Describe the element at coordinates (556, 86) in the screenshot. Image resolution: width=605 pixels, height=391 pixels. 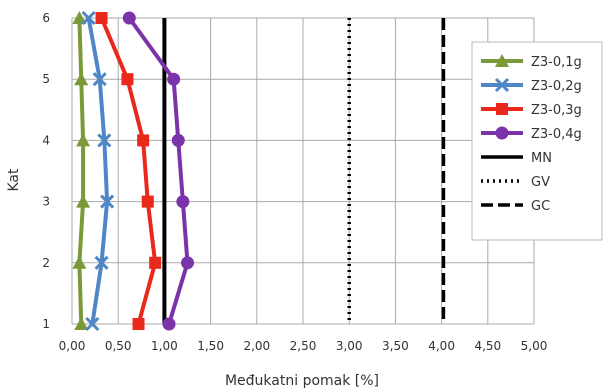
I see `legend-label: Z3-0,2g` at that location.